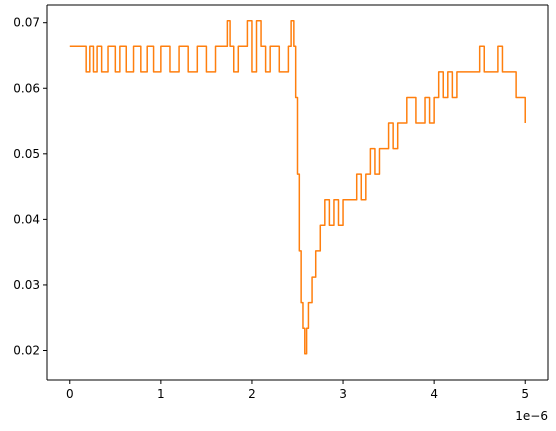 This screenshot has height=431, width=556. I want to click on x-tick-label: 0, so click(70, 394).